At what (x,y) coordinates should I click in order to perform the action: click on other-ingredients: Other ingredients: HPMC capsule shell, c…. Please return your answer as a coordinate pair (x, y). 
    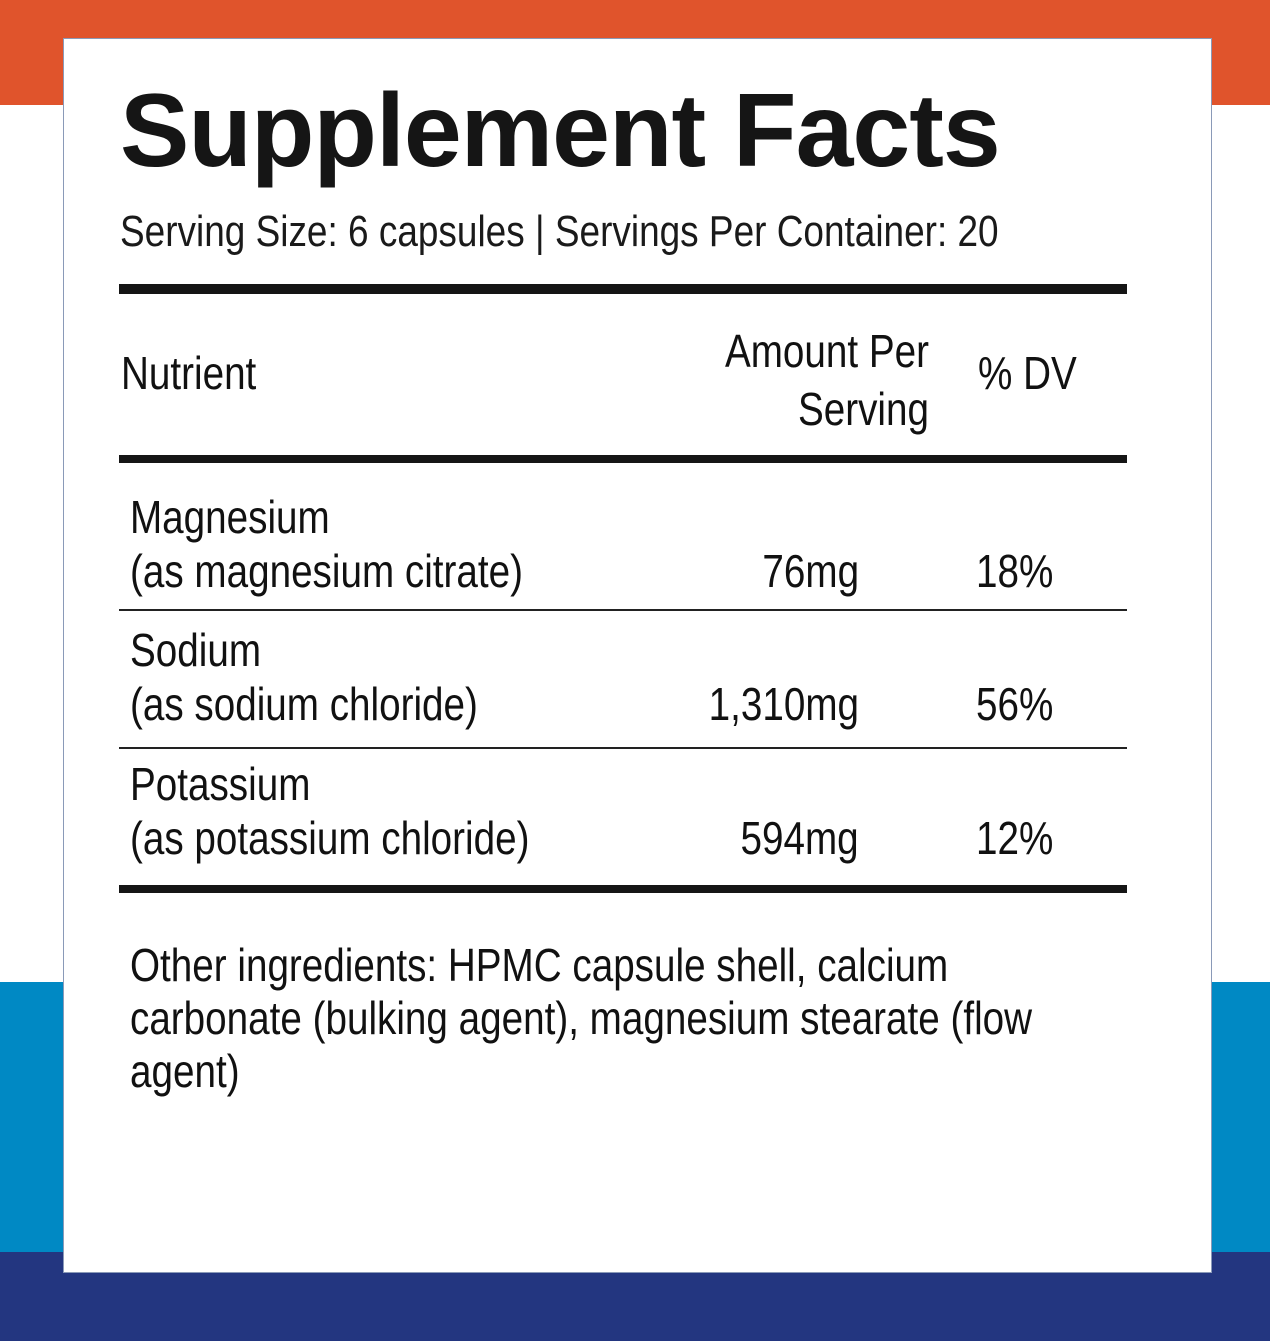
    Looking at the image, I should click on (613, 1018).